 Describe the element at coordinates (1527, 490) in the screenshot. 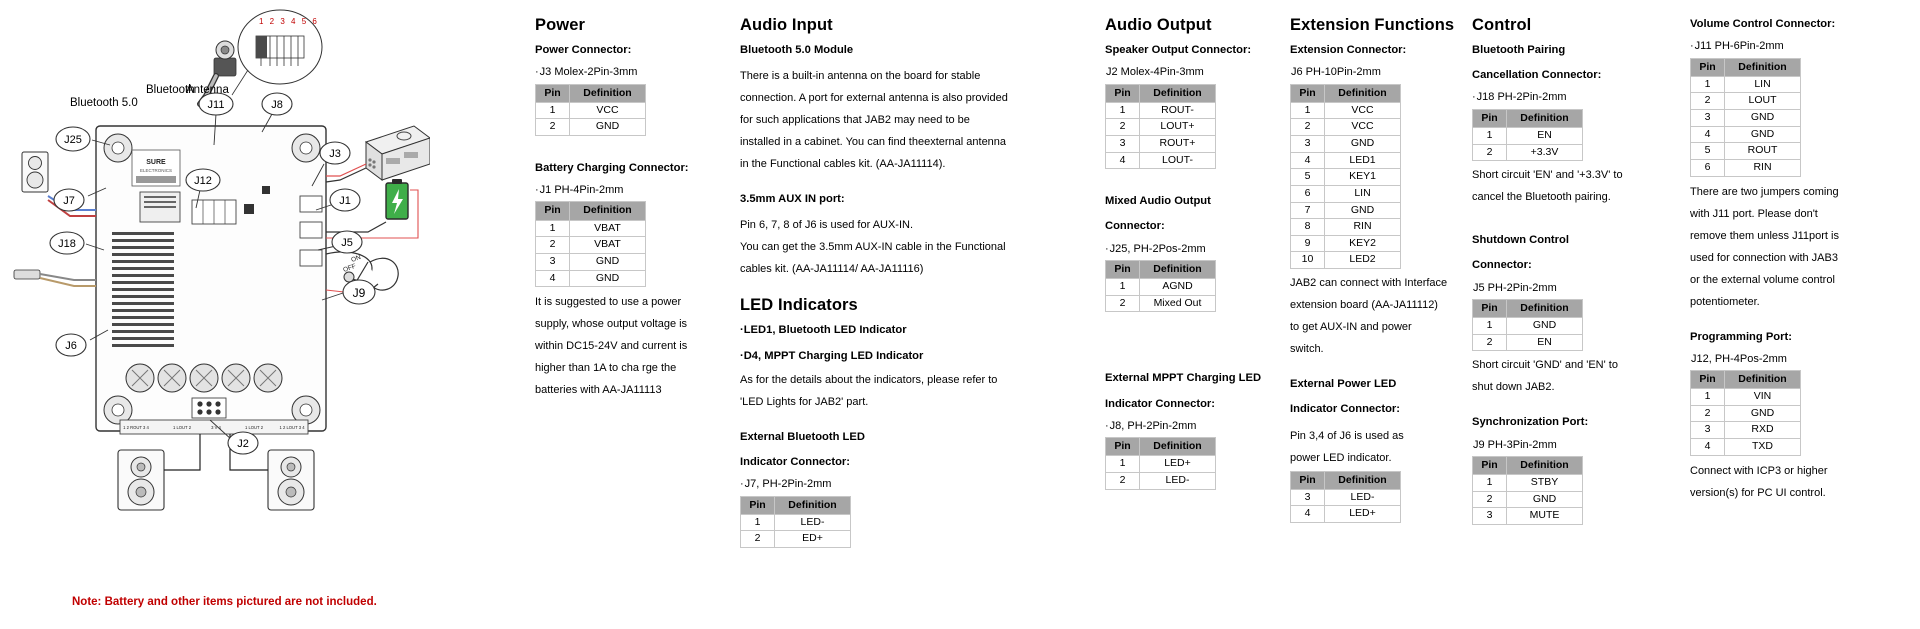

I see `sync-port-table: Pin Definition 1 STBY 2 GND 3 MUTE` at that location.